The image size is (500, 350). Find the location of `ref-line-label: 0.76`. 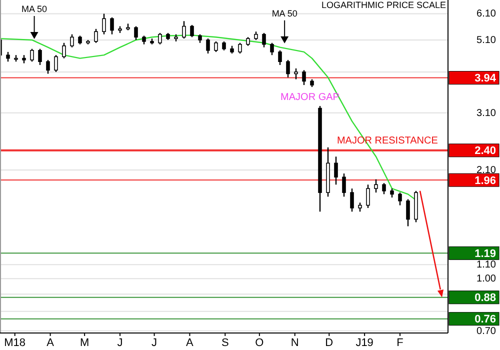

ref-line-label: 0.76 is located at coordinates (485, 320).